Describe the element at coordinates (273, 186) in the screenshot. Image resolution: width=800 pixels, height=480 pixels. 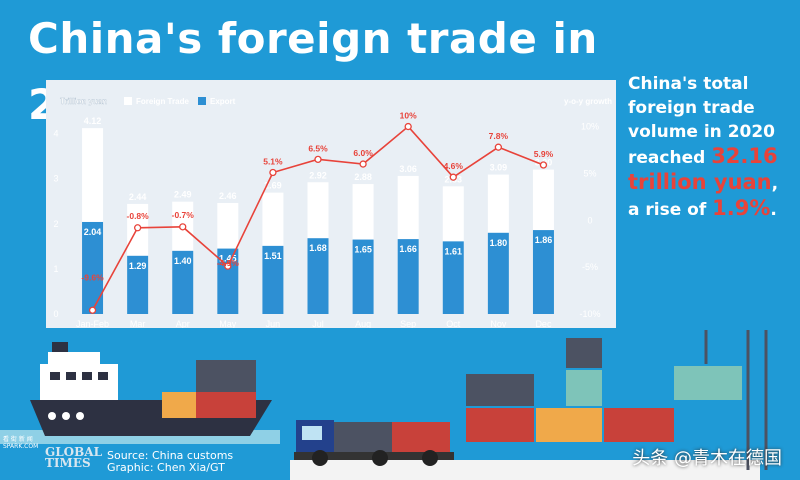
I see `label-foreign-trade: 2.69` at that location.